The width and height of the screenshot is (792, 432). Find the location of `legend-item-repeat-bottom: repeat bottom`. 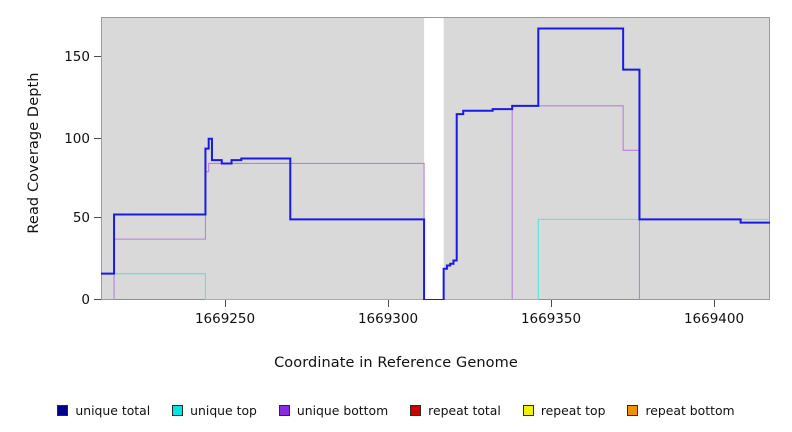

legend-item-repeat-bottom: repeat bottom is located at coordinates (681, 410).